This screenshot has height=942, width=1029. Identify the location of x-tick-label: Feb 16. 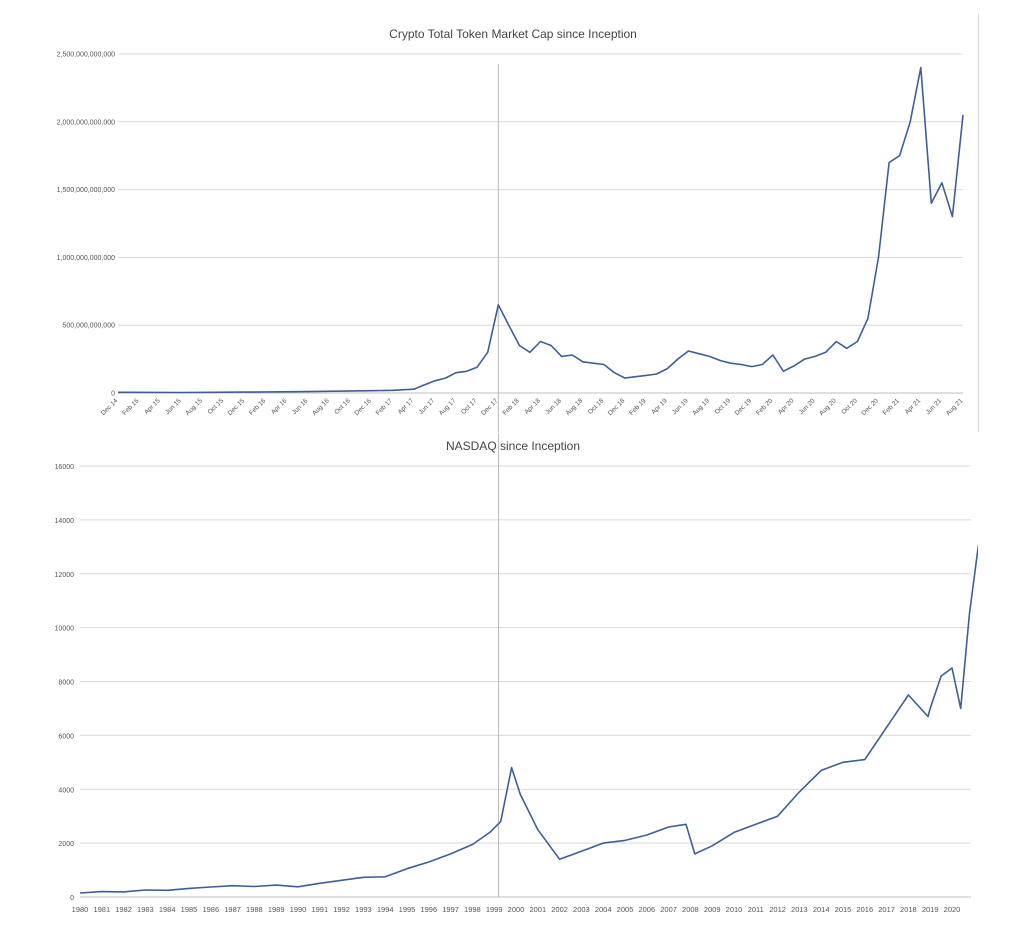
(258, 407).